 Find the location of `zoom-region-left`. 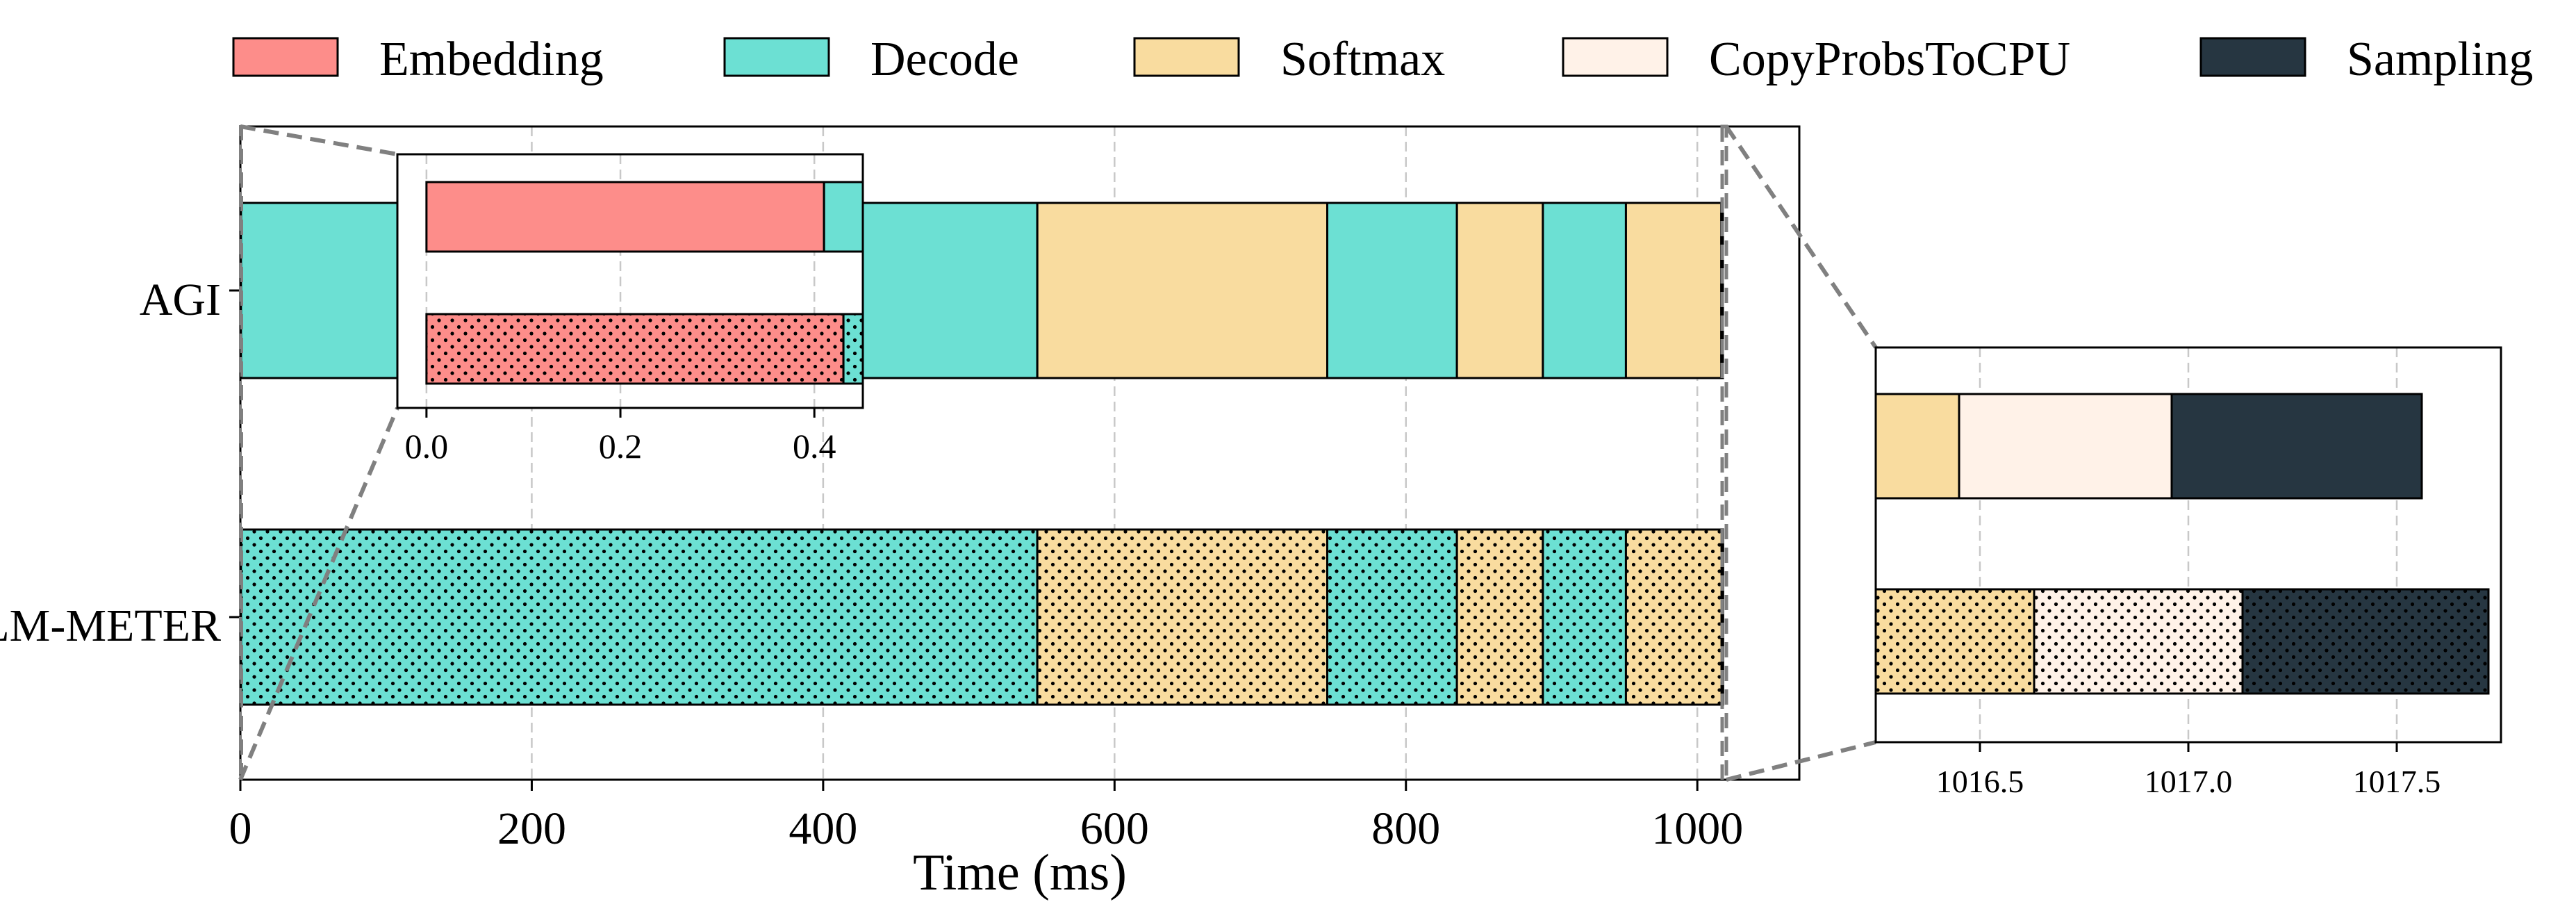

zoom-region-left is located at coordinates (241, 453).